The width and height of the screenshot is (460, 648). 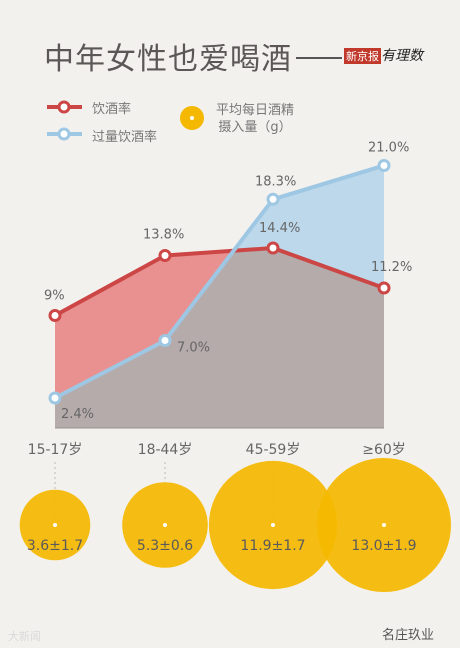 I want to click on bubble-label: 11.9±1.7, so click(x=272, y=546).